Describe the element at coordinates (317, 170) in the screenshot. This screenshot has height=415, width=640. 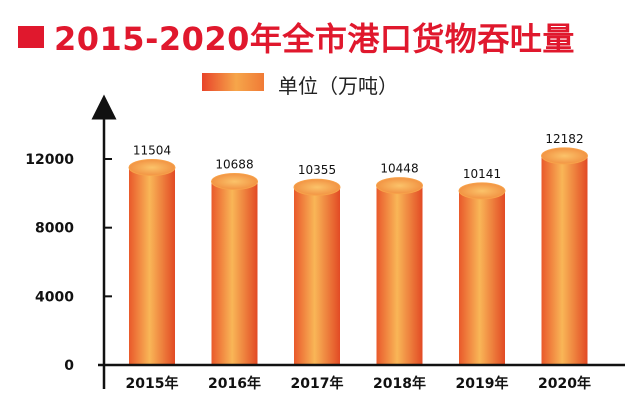
I see `data-label: 10355` at that location.